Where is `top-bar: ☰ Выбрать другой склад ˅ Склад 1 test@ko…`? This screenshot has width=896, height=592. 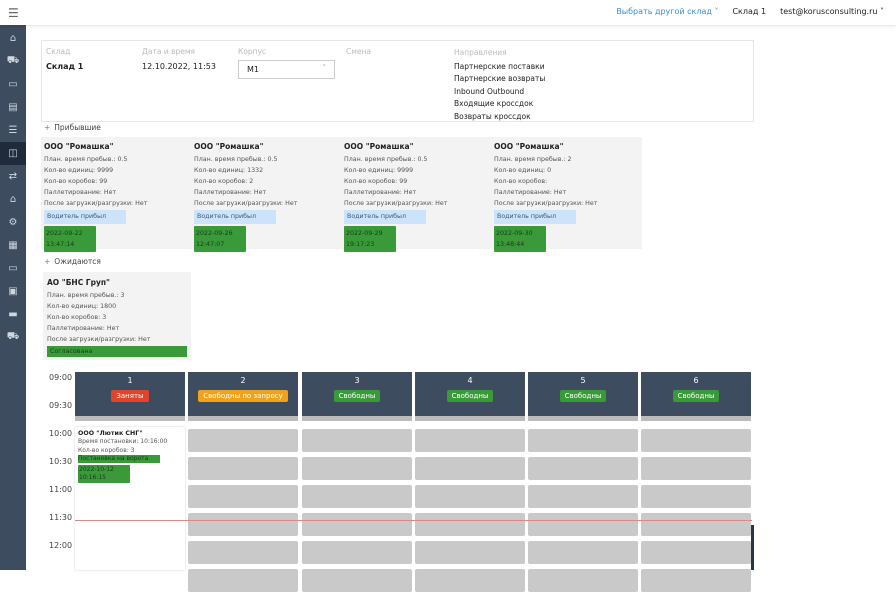 top-bar: ☰ Выбрать другой склад ˅ Склад 1 test@ko… is located at coordinates (448, 12).